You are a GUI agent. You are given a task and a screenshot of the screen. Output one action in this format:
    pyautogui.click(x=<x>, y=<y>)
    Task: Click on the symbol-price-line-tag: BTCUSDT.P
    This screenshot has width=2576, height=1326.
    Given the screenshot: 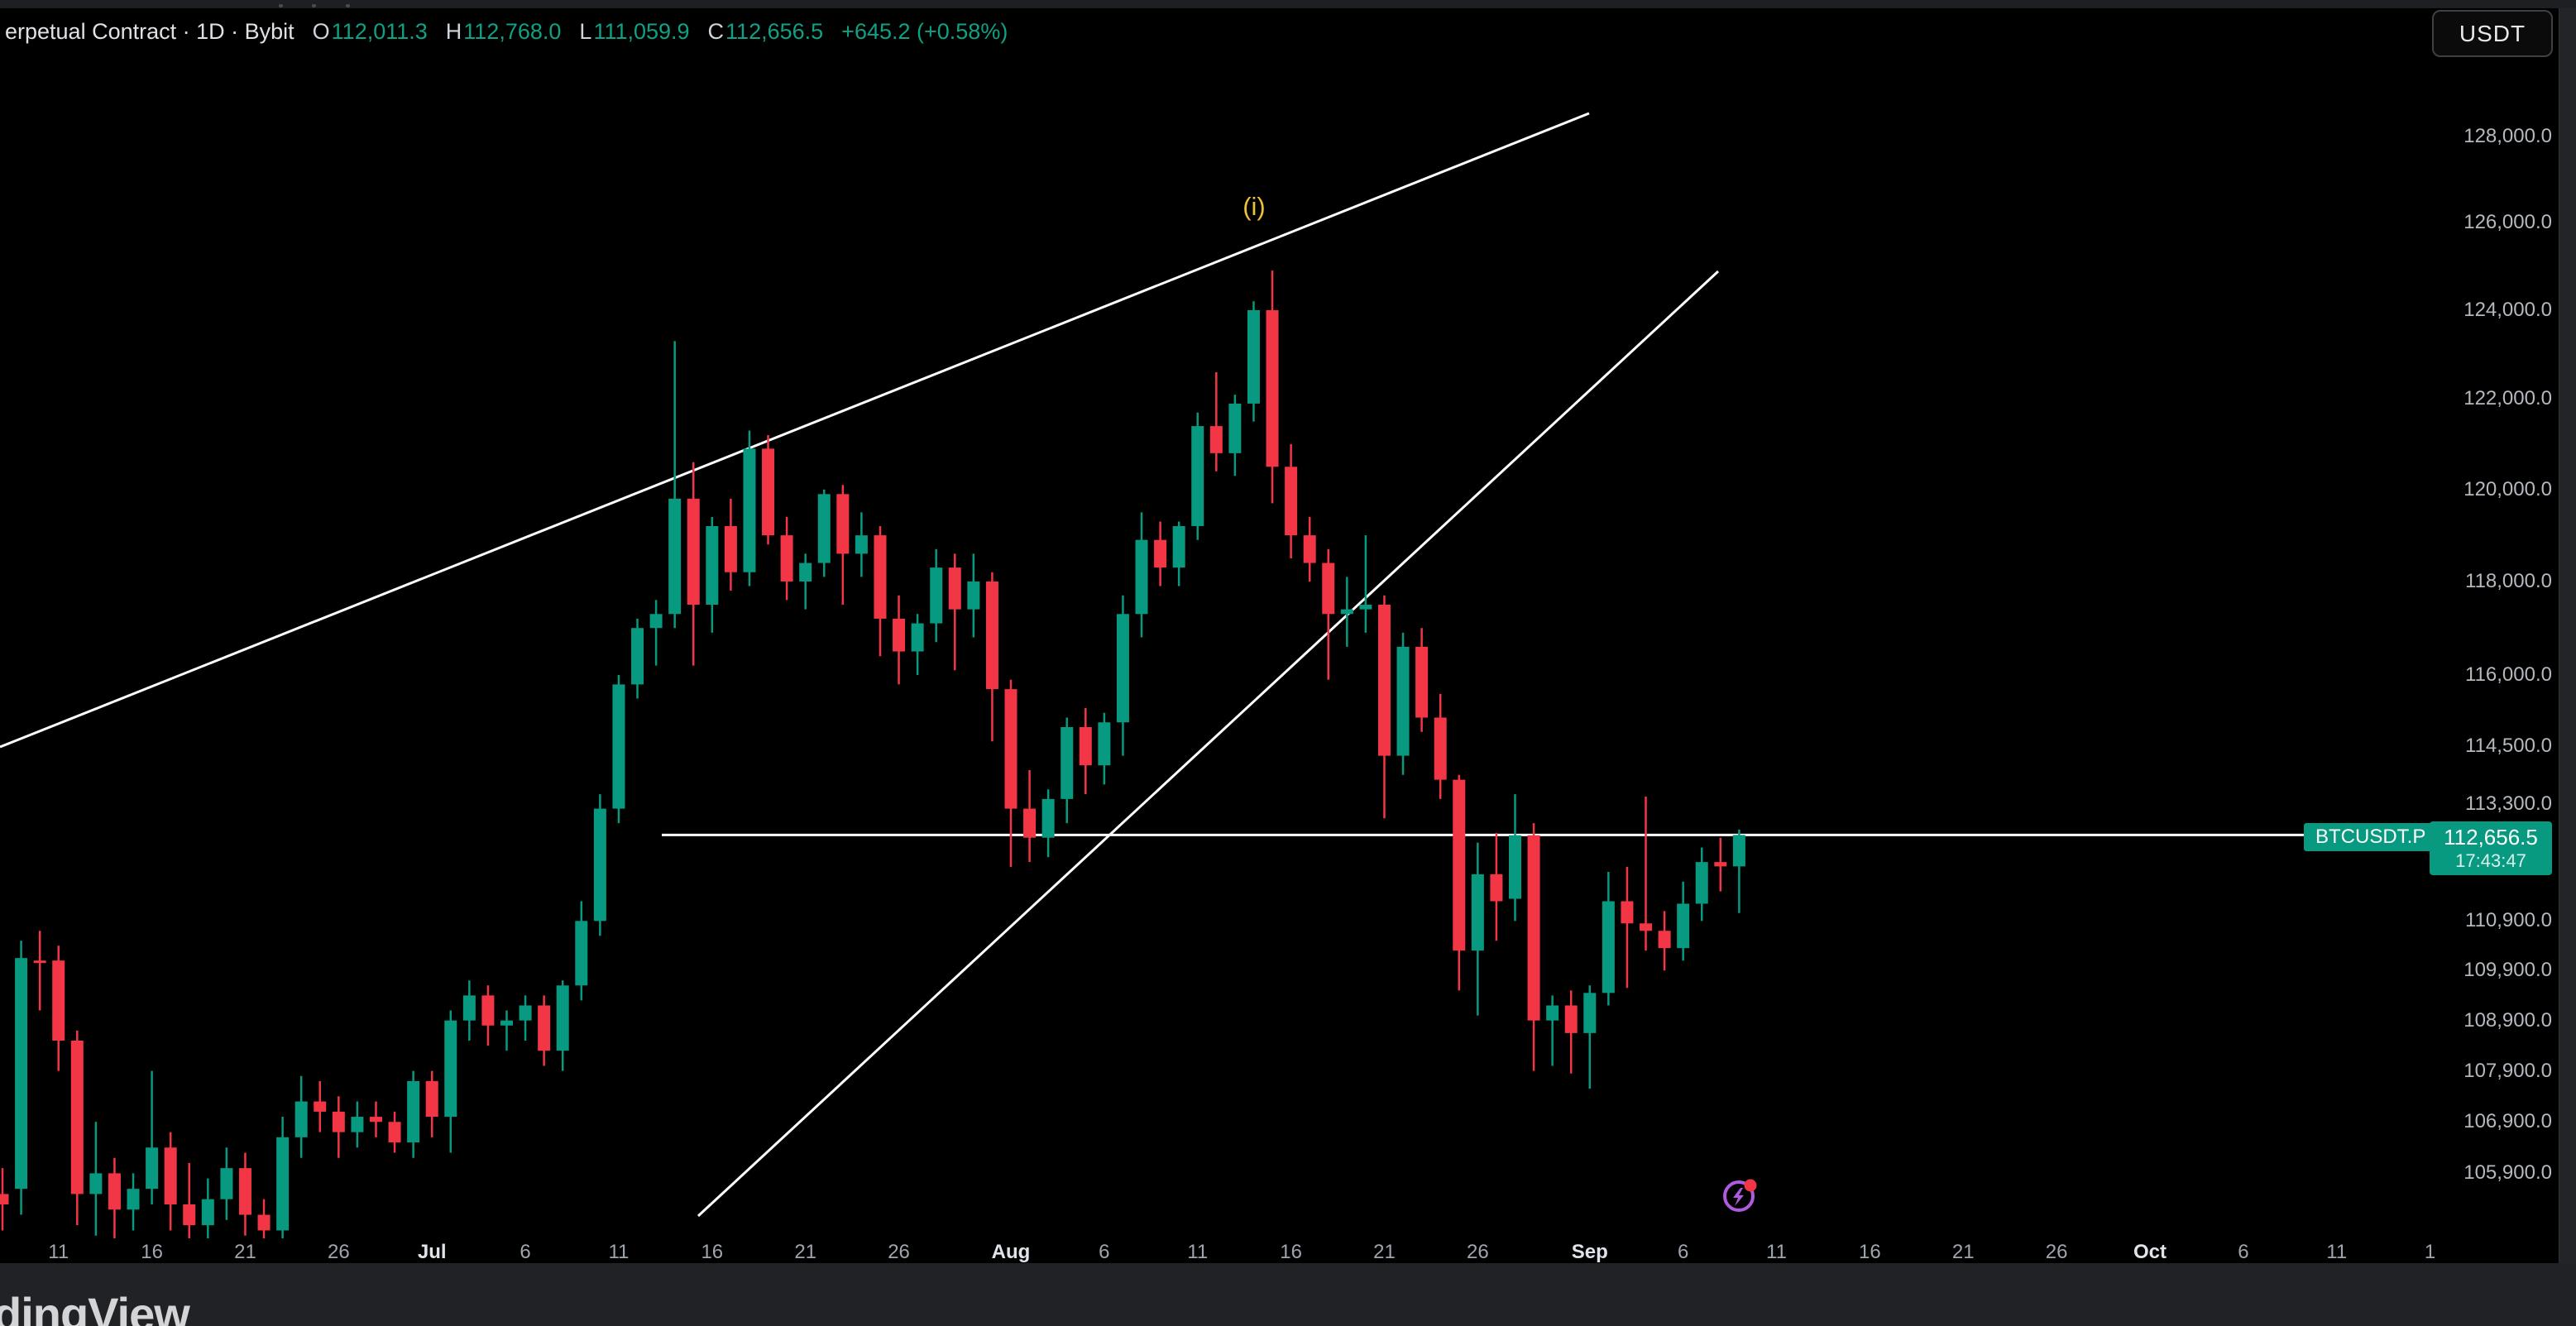 What is the action you would take?
    pyautogui.click(x=2371, y=837)
    